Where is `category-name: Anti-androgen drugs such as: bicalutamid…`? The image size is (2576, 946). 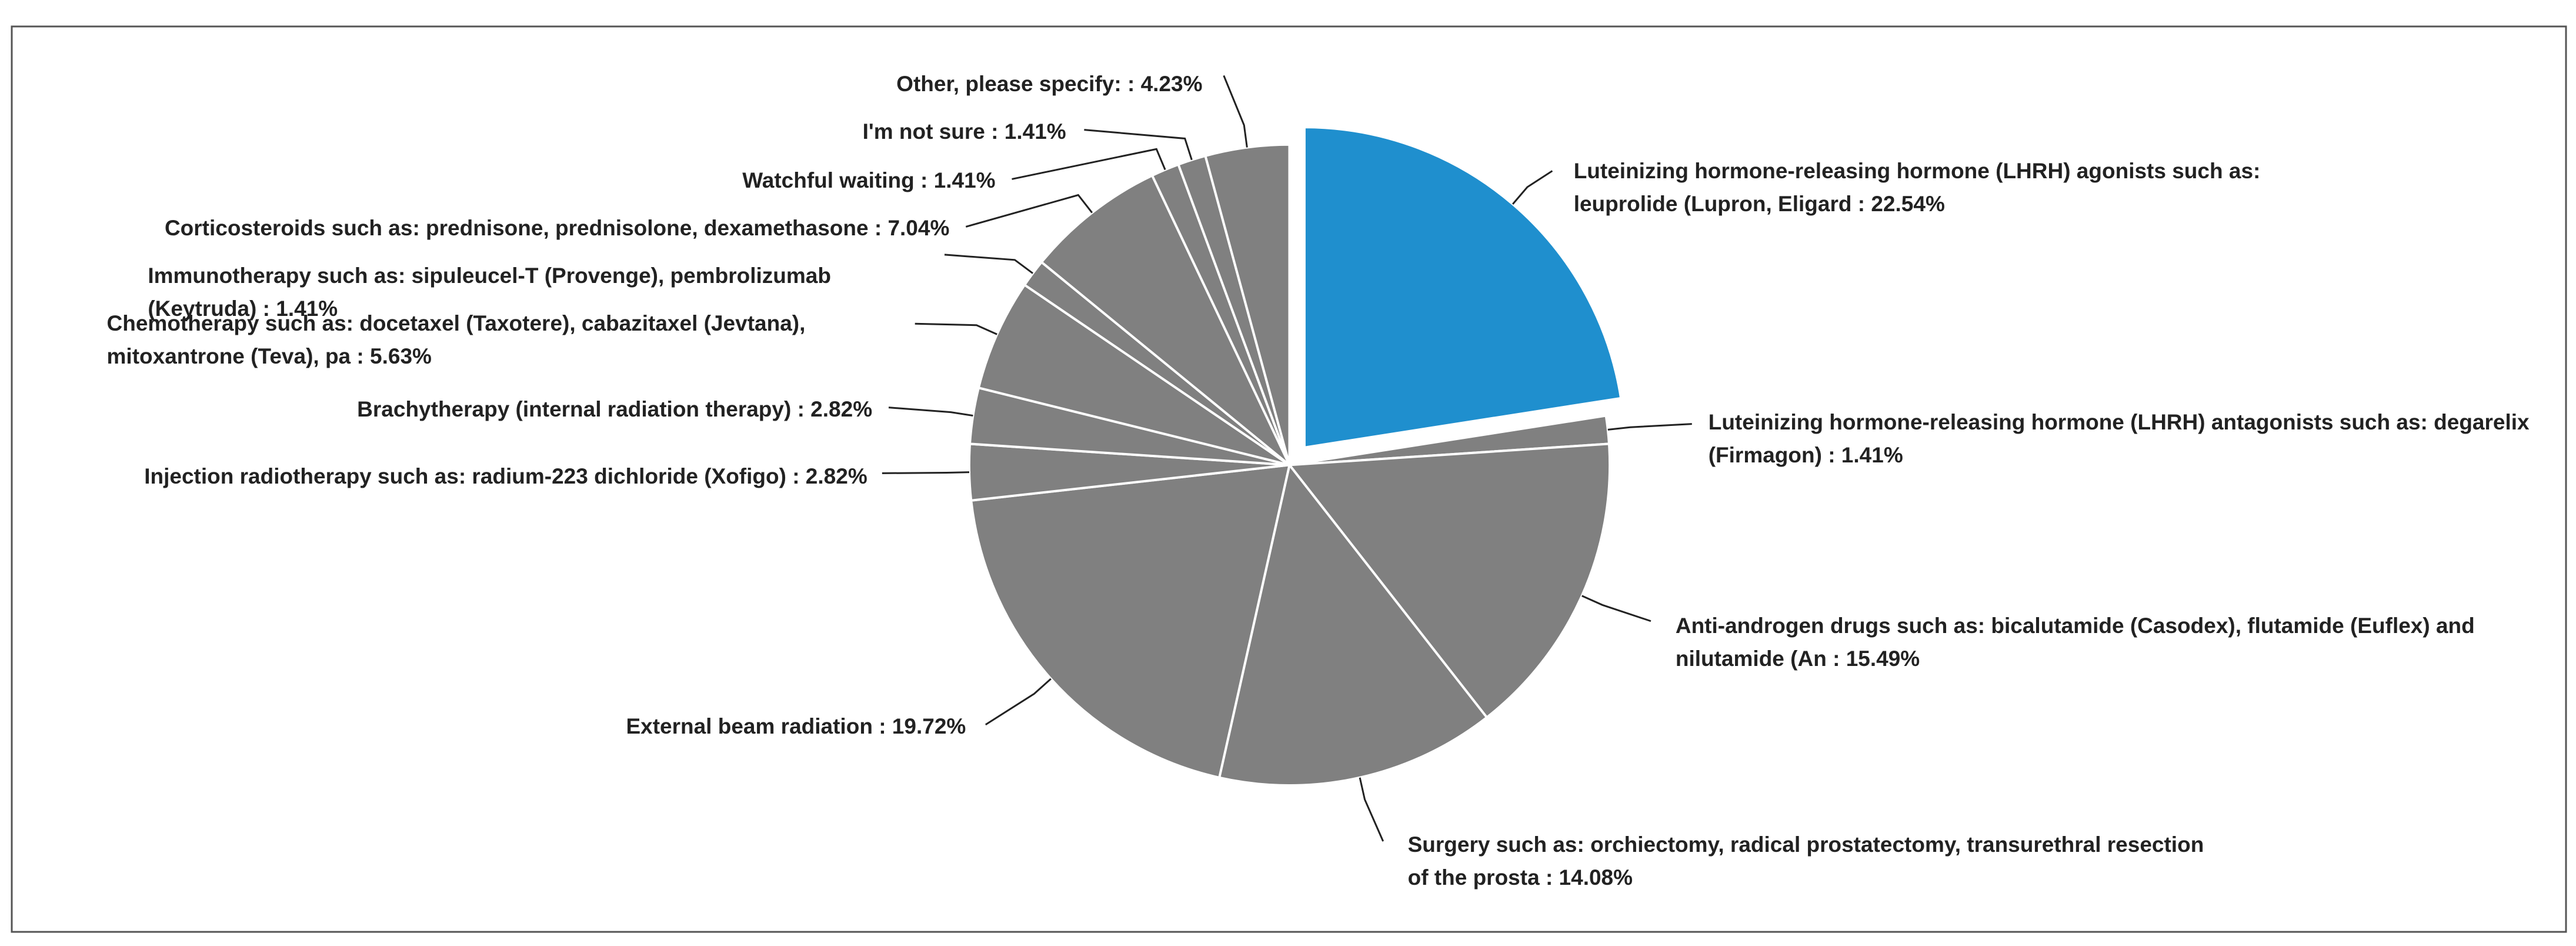 category-name: Anti-androgen drugs such as: bicalutamid… is located at coordinates (2075, 642).